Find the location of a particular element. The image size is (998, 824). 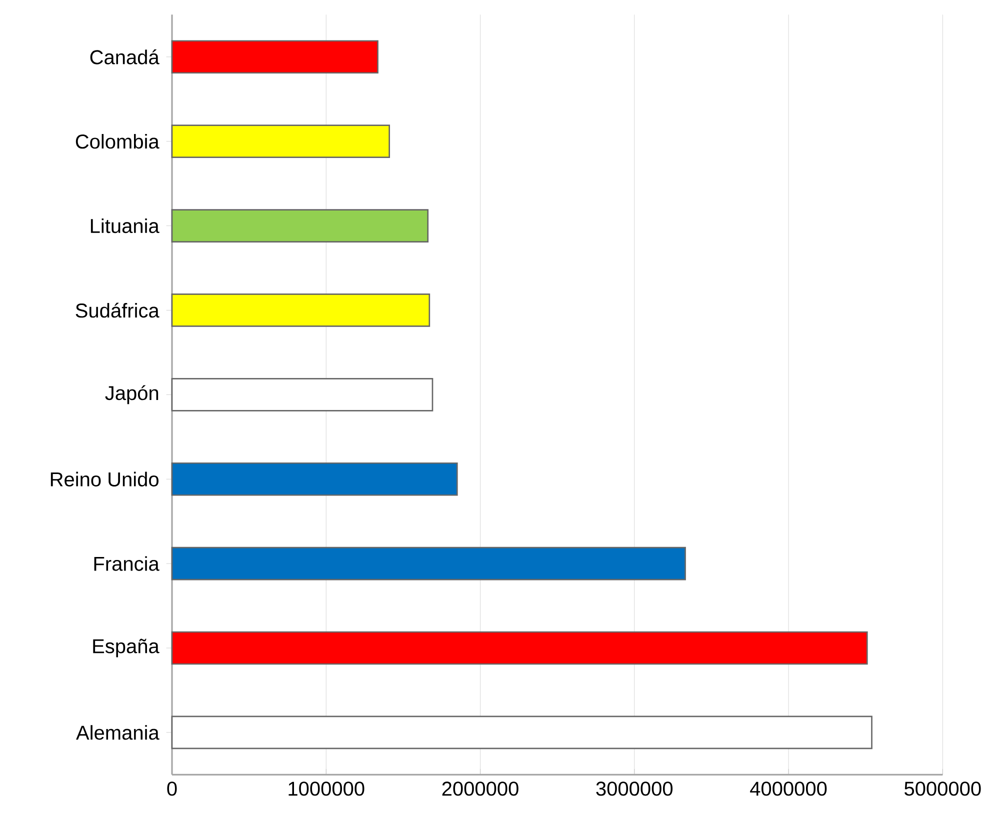

x-tick-label: 5000000 is located at coordinates (942, 789).